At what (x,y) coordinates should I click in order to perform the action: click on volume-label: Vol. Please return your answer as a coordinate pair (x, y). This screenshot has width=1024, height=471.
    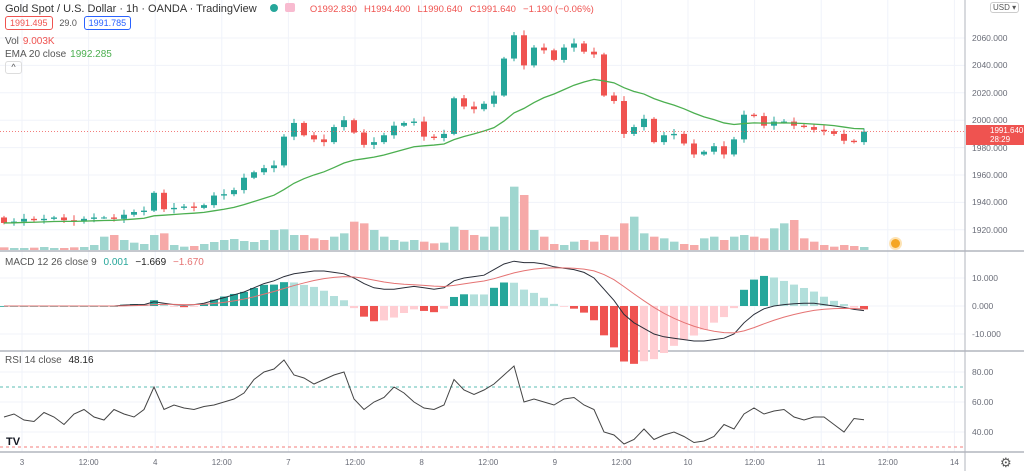
    Looking at the image, I should click on (12, 41).